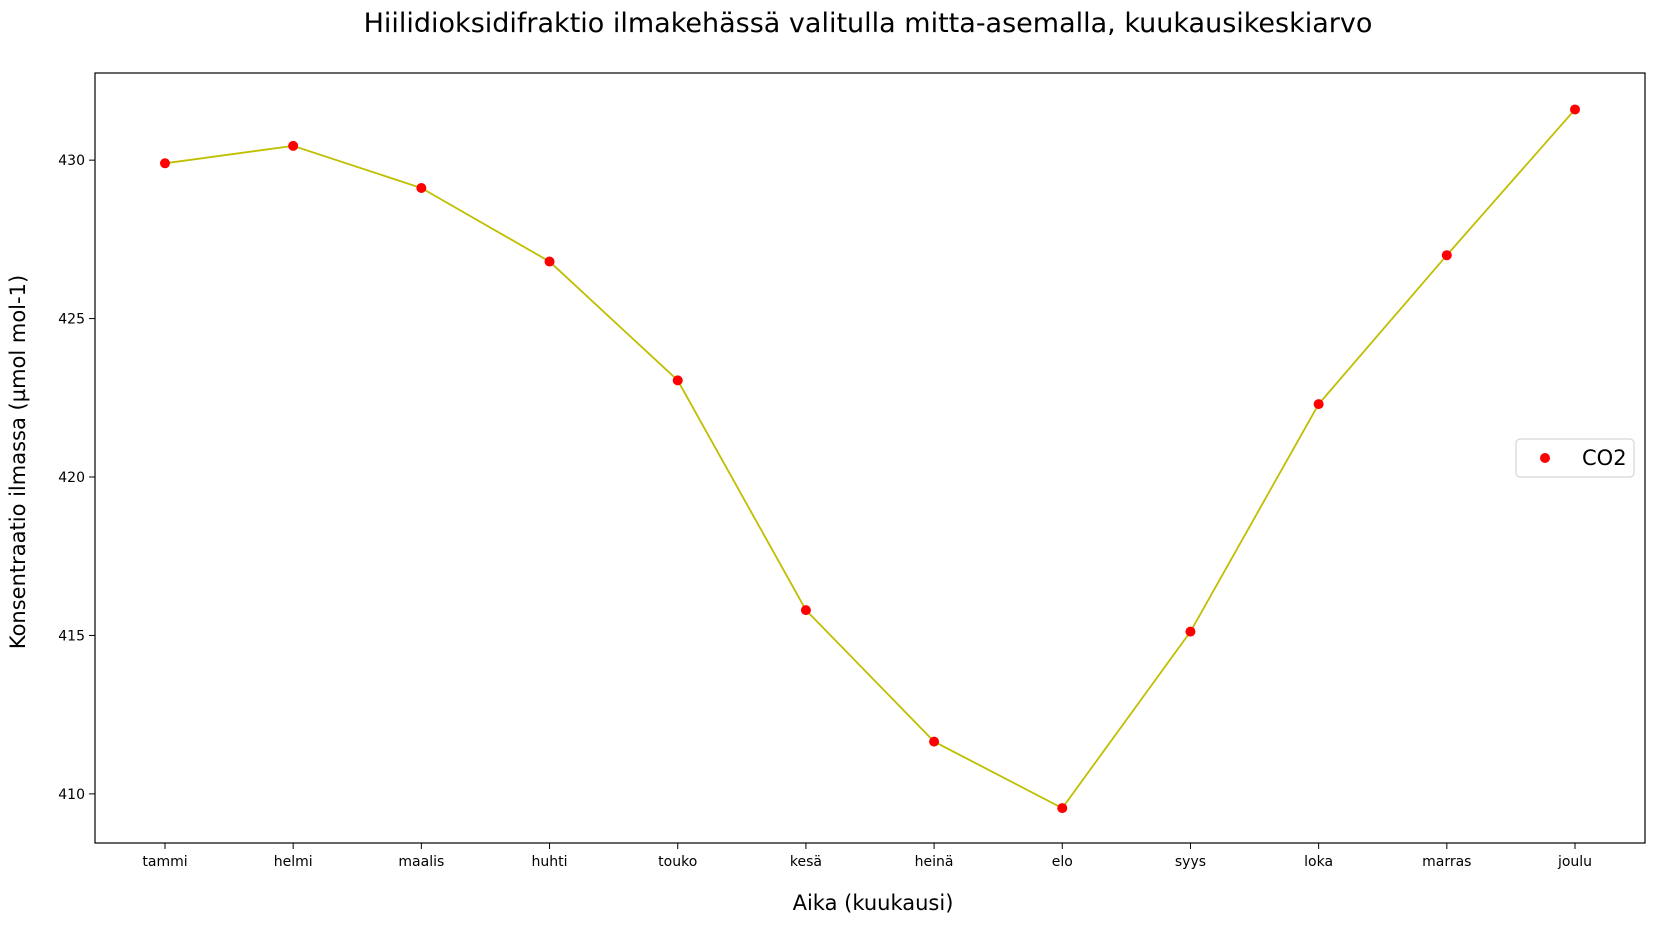 This screenshot has width=1654, height=925. I want to click on y-tick-label: 420, so click(71, 478).